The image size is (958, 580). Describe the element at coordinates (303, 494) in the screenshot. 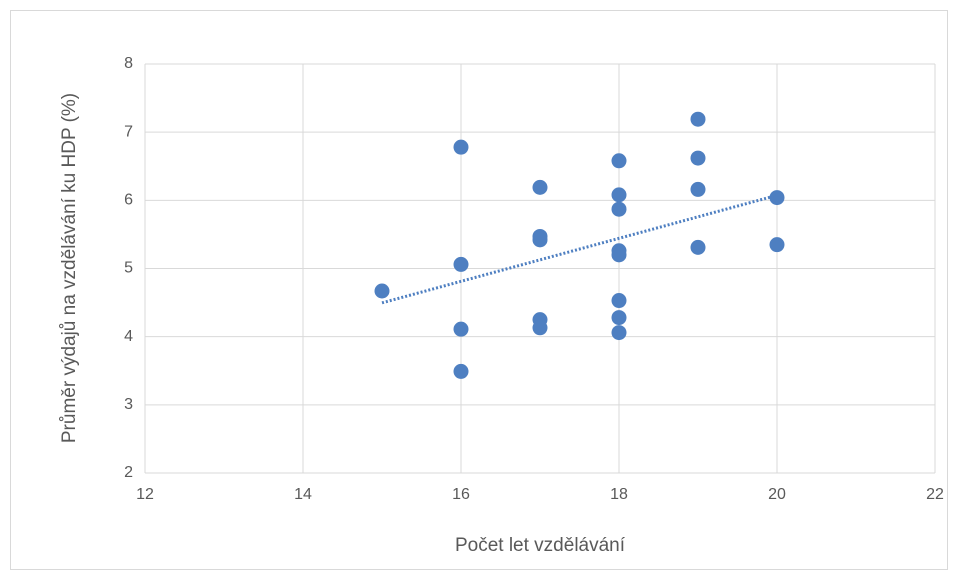

I see `x-tick-label: 14` at that location.